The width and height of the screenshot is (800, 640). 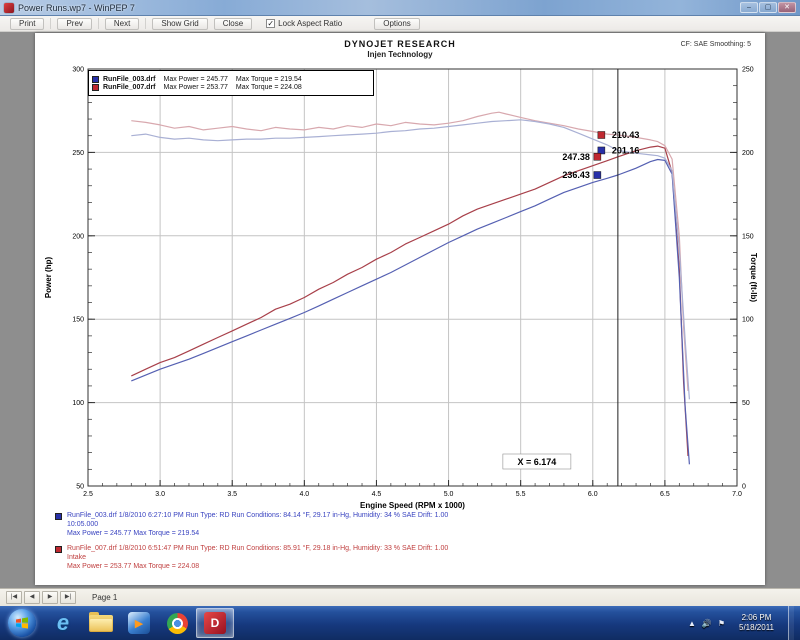 What do you see at coordinates (271, 23) in the screenshot?
I see `lock-aspect-checkbox: ✓` at bounding box center [271, 23].